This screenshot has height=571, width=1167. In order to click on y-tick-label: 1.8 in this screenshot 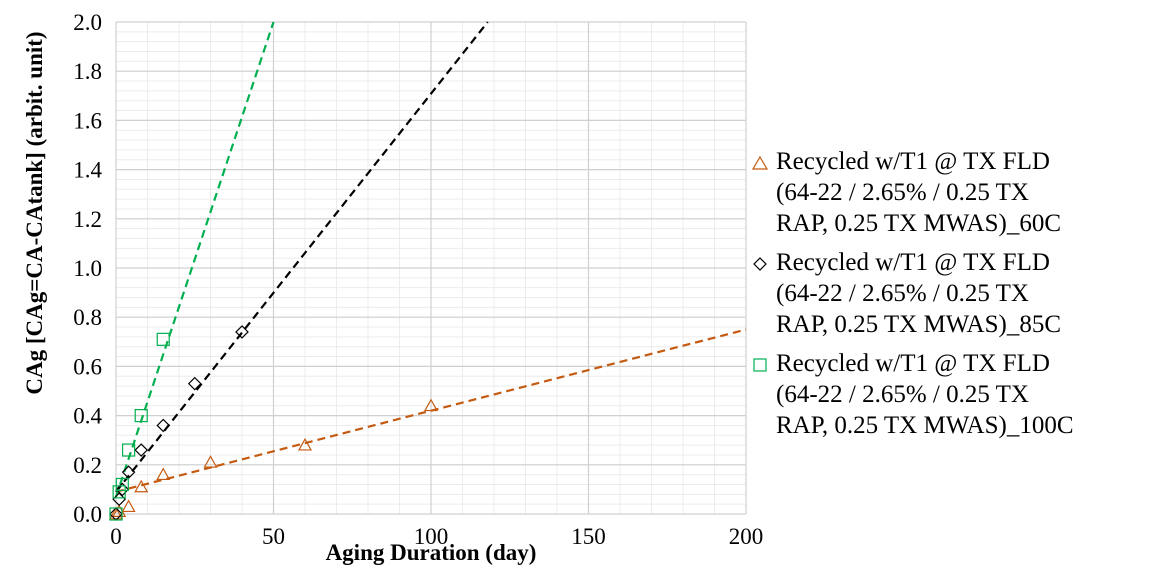, I will do `click(87, 71)`.